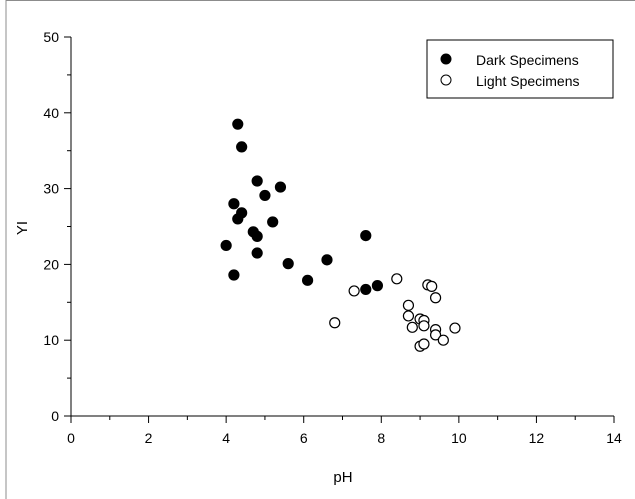  I want to click on x-tick-label: 6, so click(304, 438).